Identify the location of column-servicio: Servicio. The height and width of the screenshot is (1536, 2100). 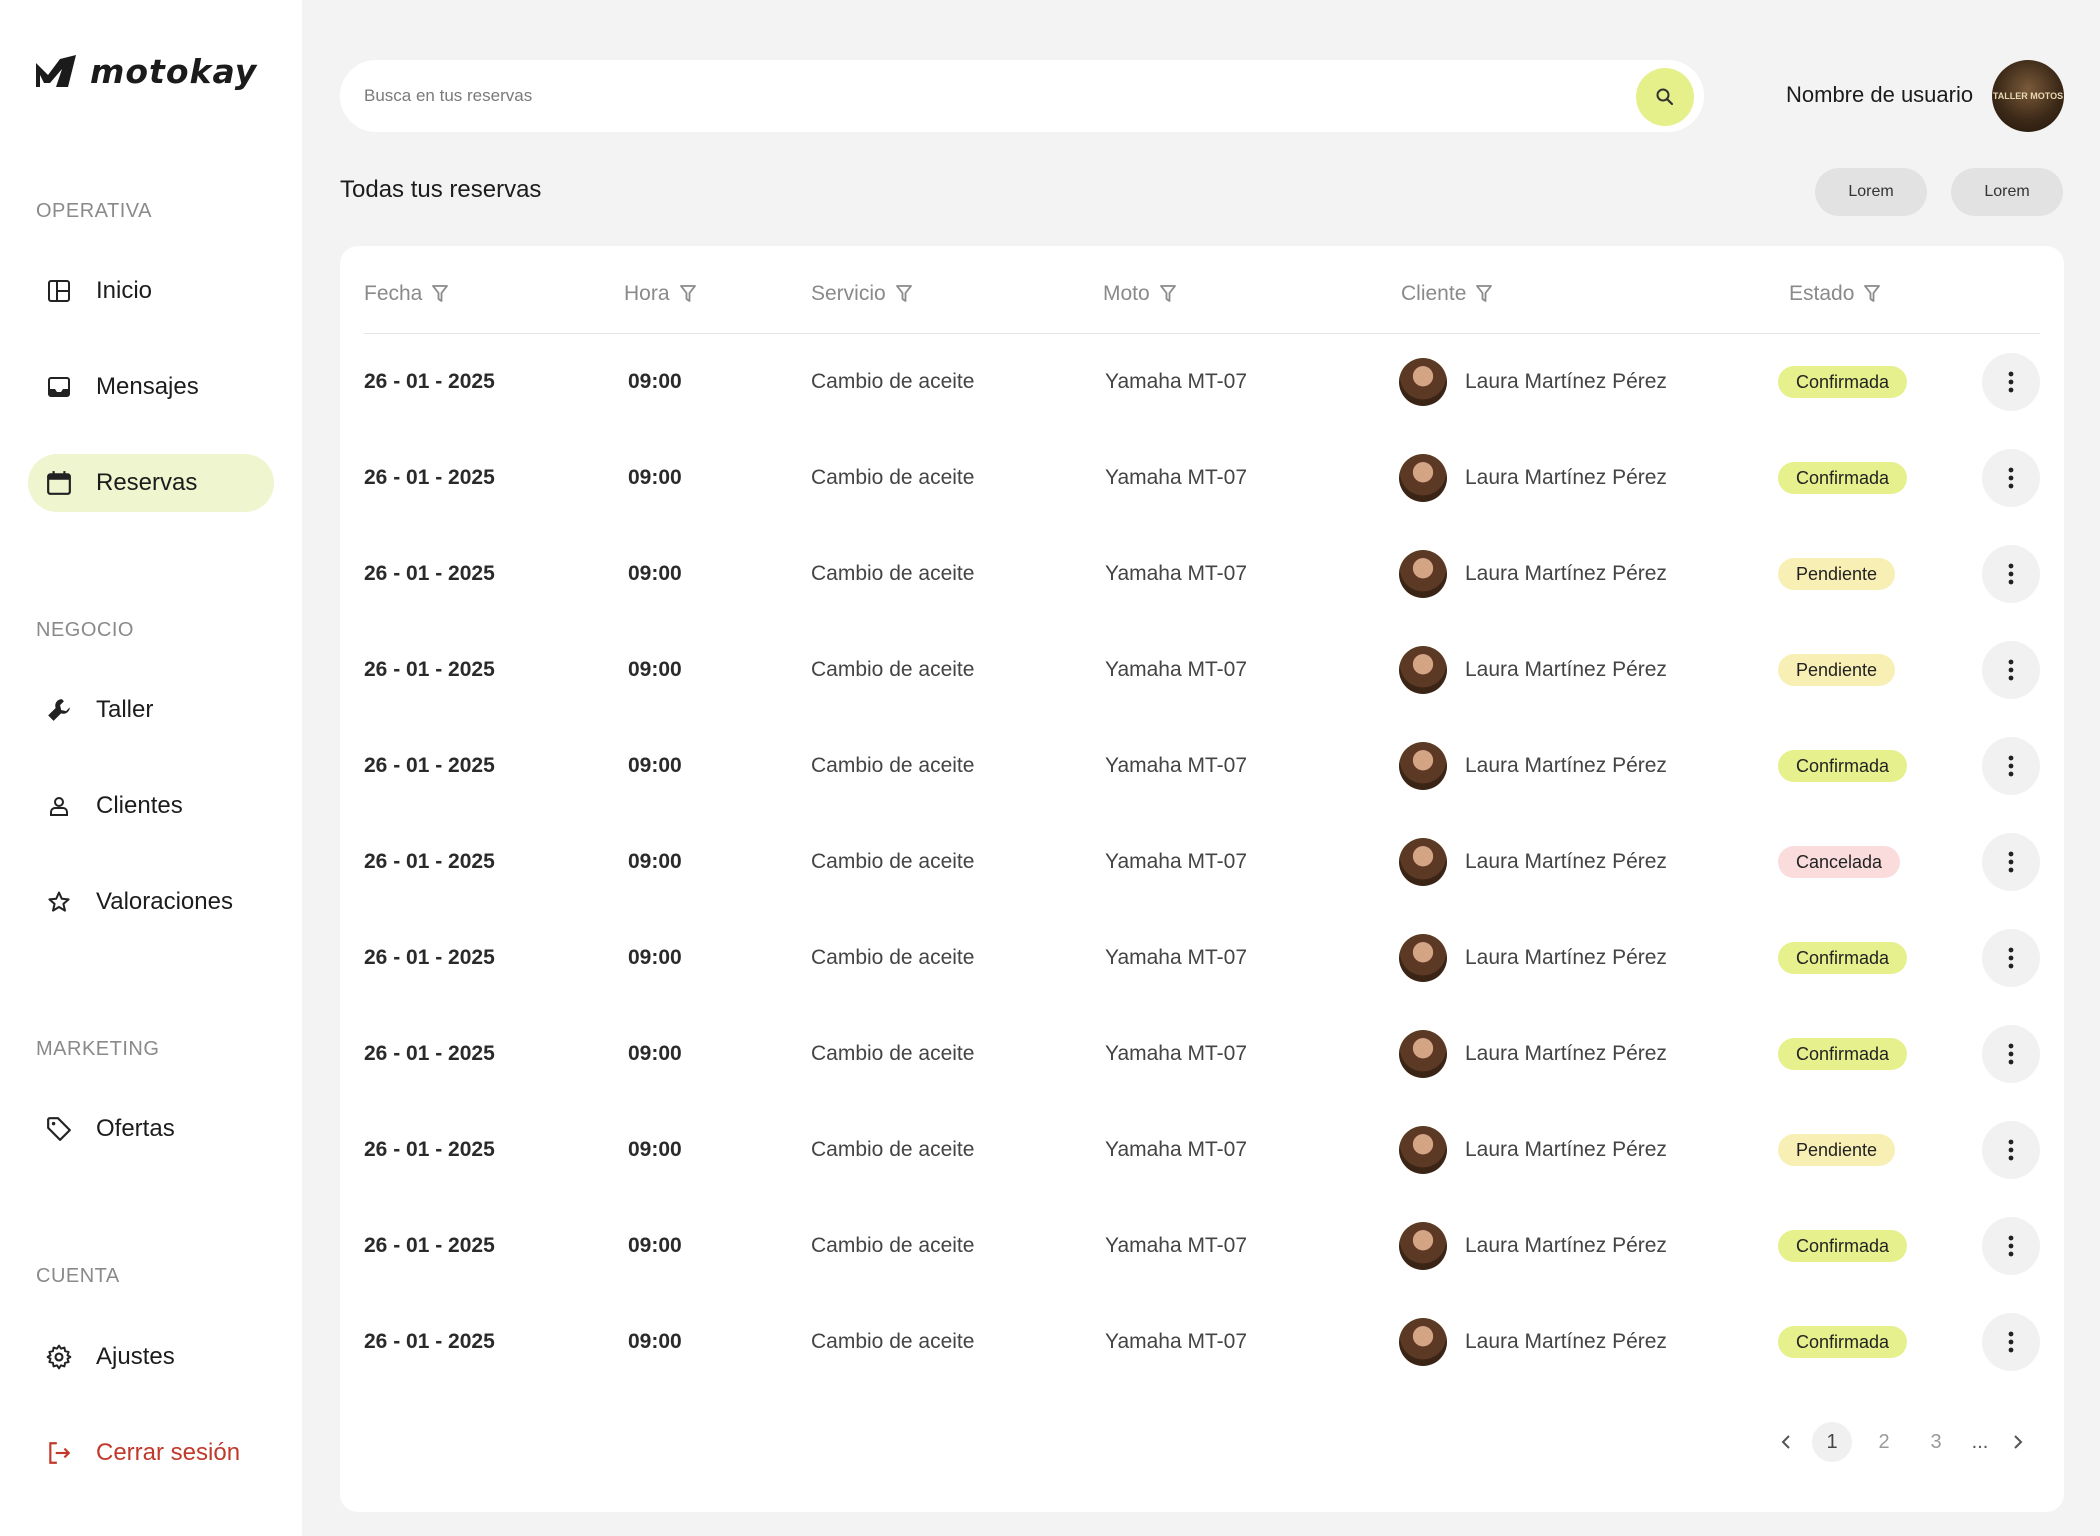
(861, 294).